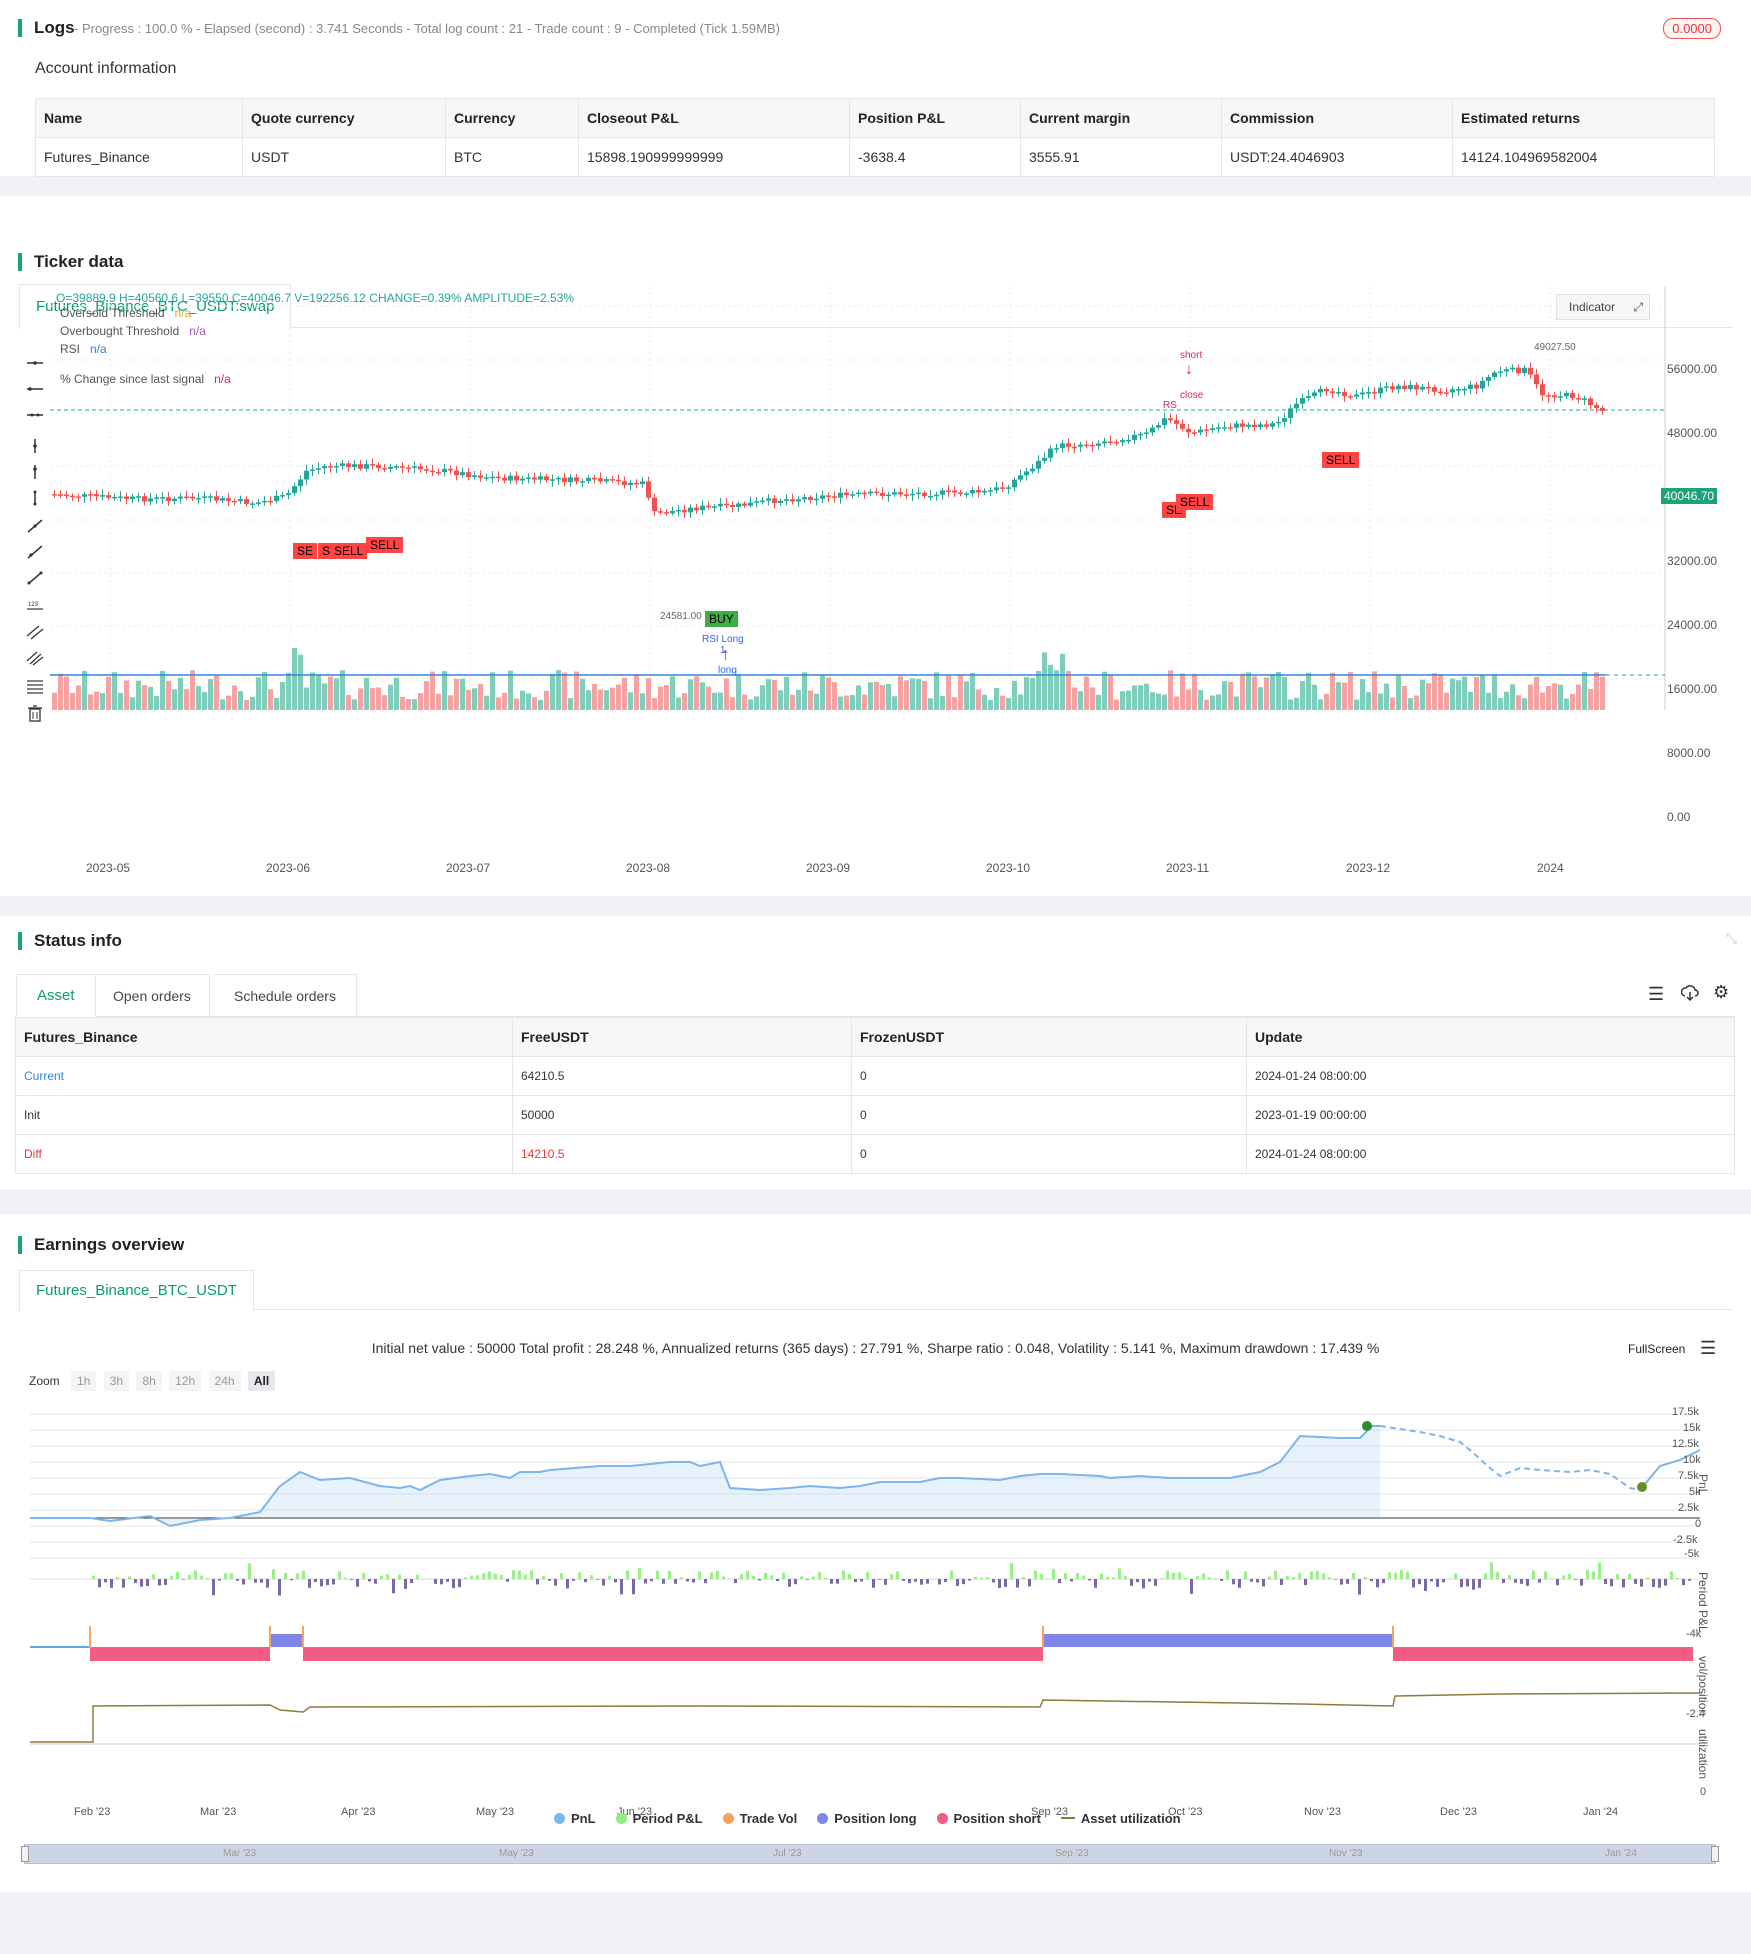 The image size is (1751, 1954). What do you see at coordinates (875, 1115) in the screenshot?
I see `table-row: Init 50000 0 2023-01-19 00:00:00` at bounding box center [875, 1115].